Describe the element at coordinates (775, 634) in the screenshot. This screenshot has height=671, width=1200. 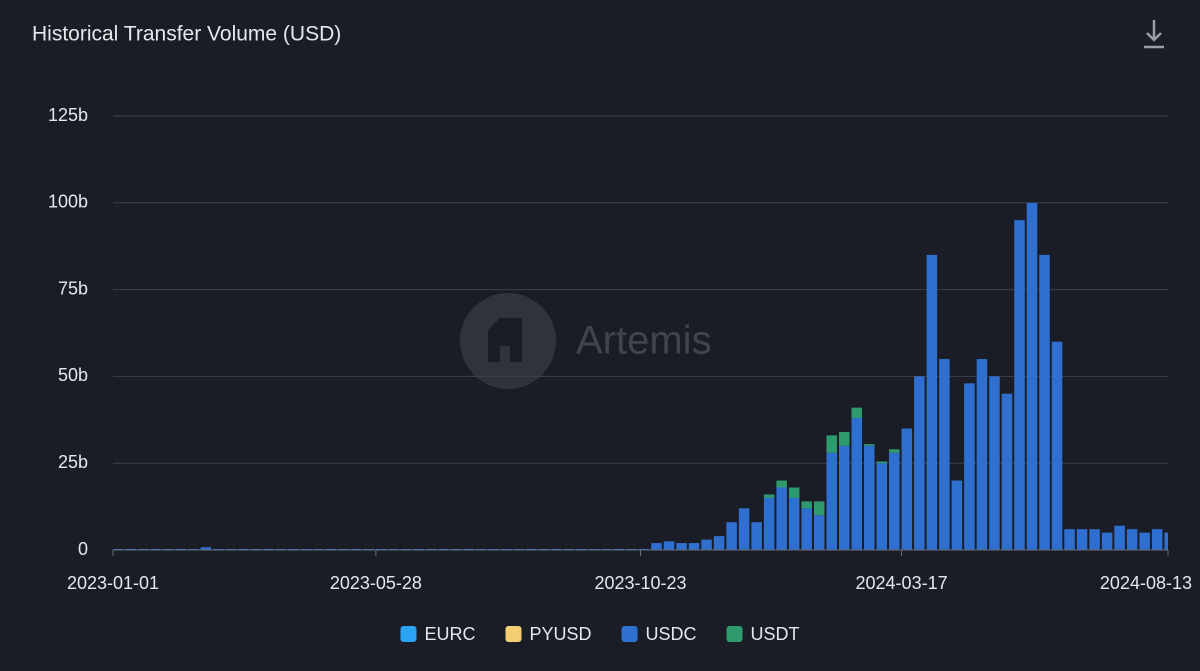
I see `legend-label: USDT` at that location.